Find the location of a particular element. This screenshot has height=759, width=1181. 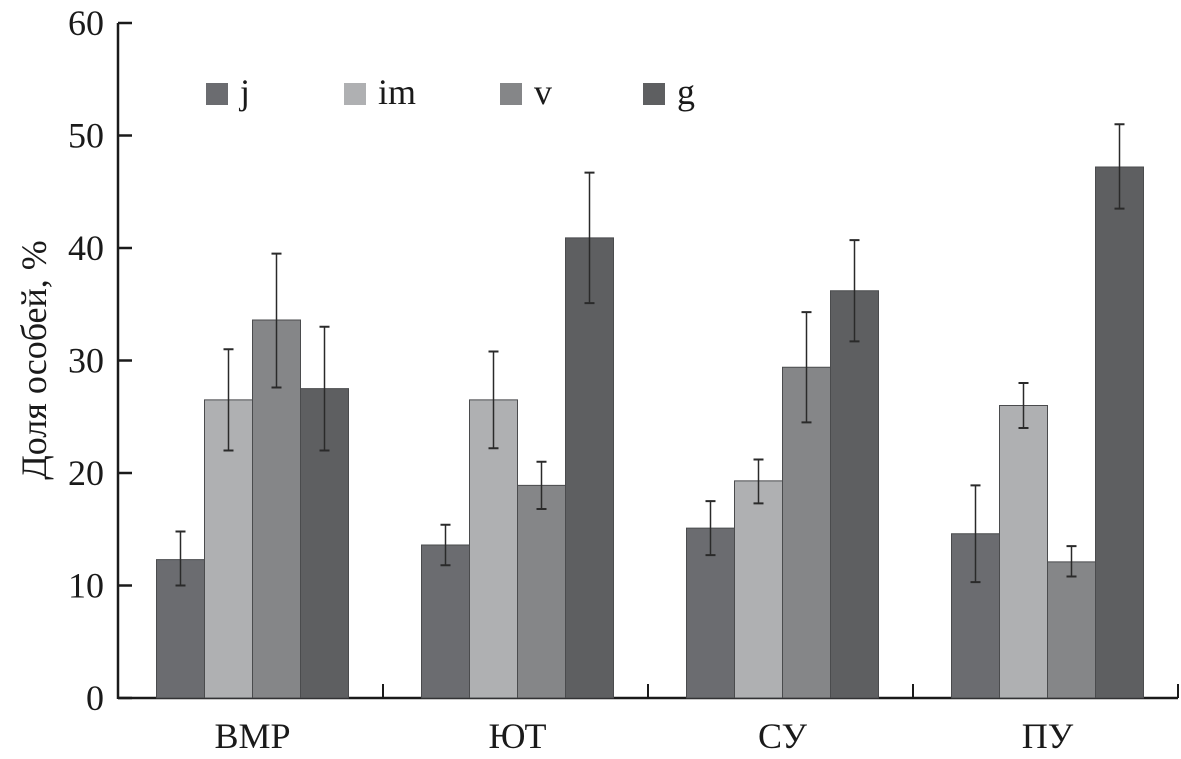

y-tick-label: 30 is located at coordinates (86, 361).